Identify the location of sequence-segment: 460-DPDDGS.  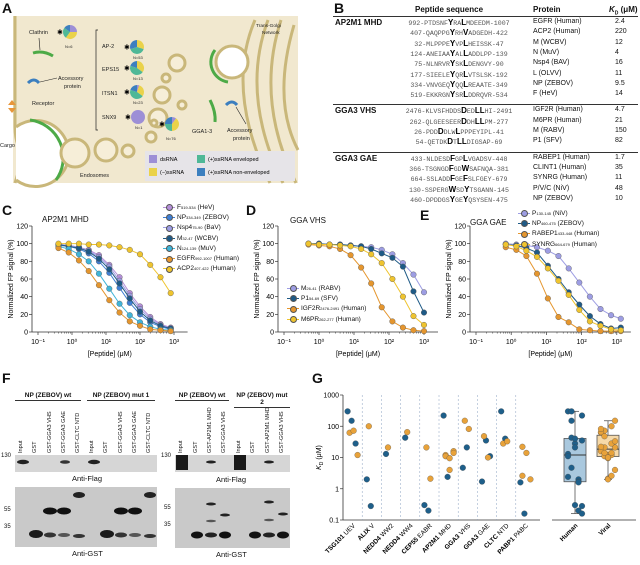
(430, 200).